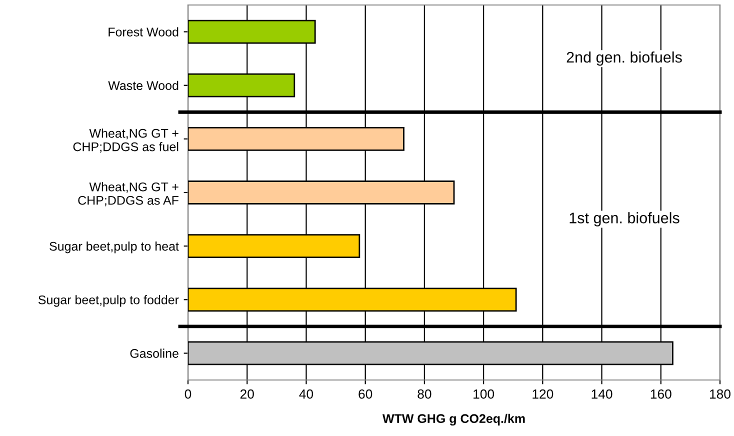 This screenshot has width=734, height=436. Describe the element at coordinates (128, 194) in the screenshot. I see `y-tick-label: Wheat,NG GT + CHP;DDGS as AF` at that location.